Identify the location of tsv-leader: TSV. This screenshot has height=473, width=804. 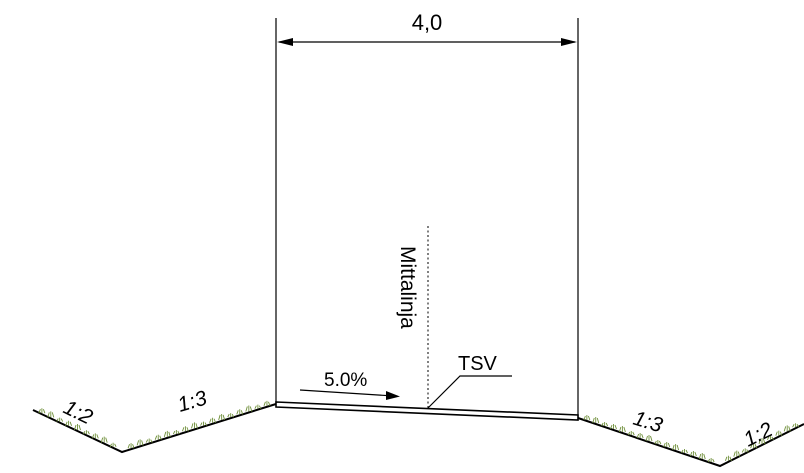
(469, 381).